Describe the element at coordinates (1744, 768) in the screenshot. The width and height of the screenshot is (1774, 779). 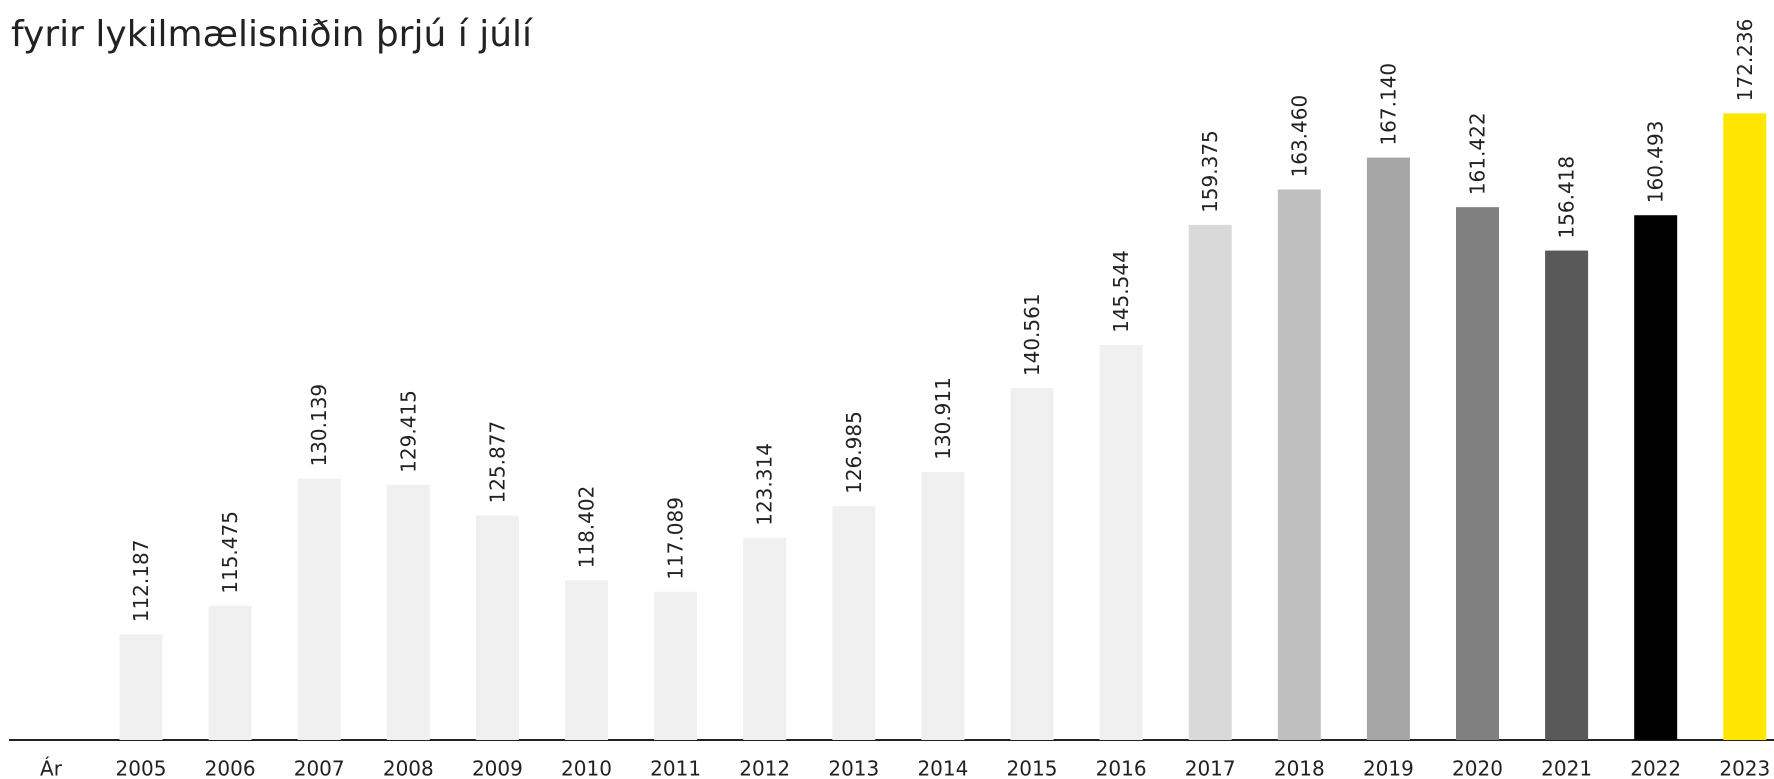
I see `x-tick-label: 2023` at that location.